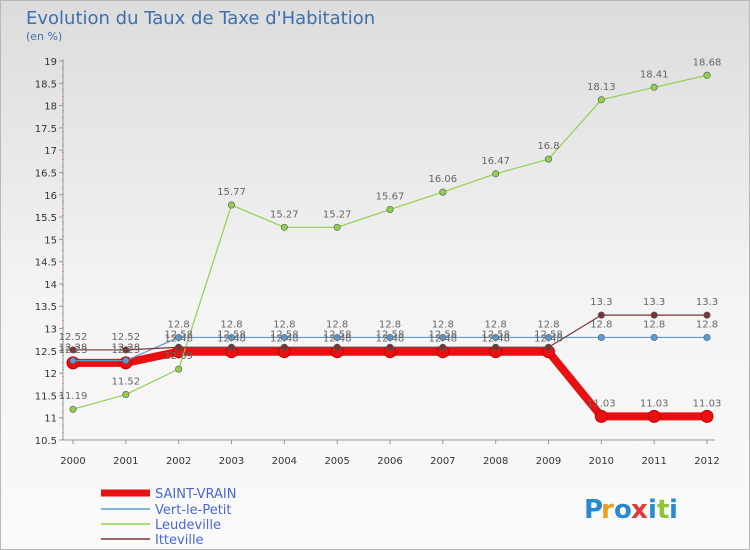 The height and width of the screenshot is (550, 750). I want to click on y-tick-label: 15.5, so click(46, 218).